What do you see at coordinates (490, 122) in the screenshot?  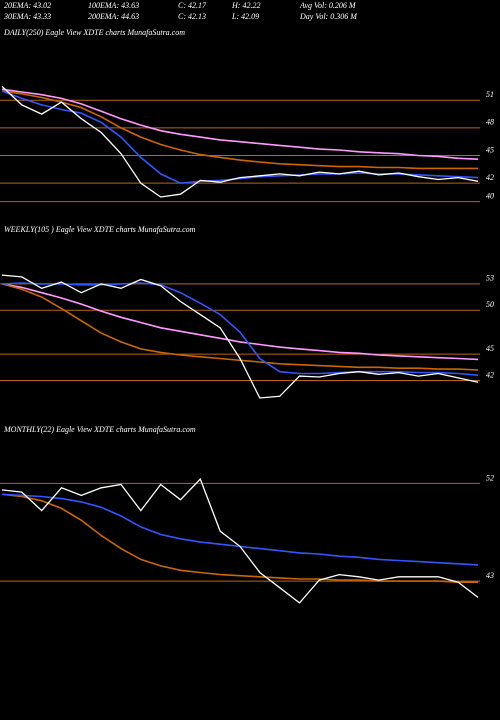 I see `y-tick-label: 48` at bounding box center [490, 122].